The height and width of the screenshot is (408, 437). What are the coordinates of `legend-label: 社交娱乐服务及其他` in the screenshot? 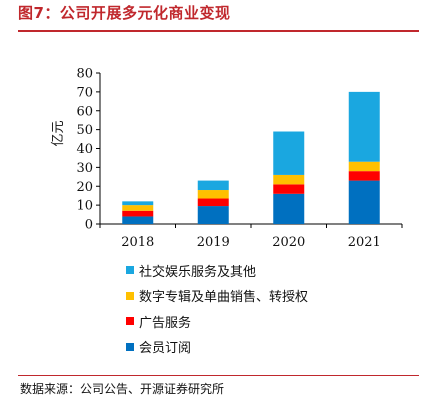 It's located at (198, 272).